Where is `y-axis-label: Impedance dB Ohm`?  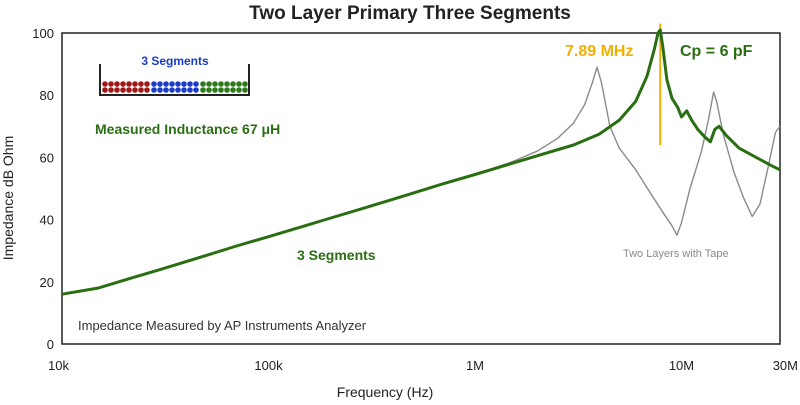
y-axis-label: Impedance dB Ohm is located at coordinates (8, 198).